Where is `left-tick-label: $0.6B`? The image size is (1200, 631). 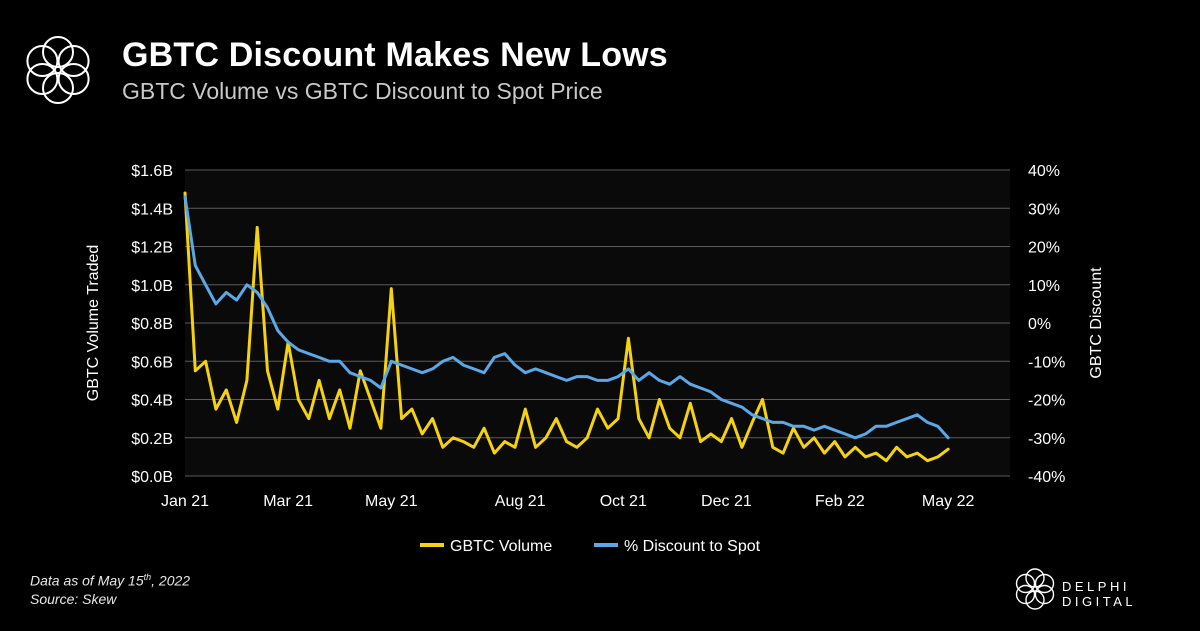 left-tick-label: $0.6B is located at coordinates (152, 362).